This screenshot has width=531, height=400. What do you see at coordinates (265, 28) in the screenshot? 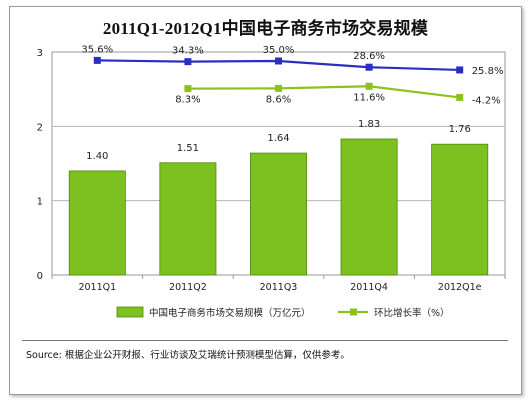
I see `chart-title: 2011Q1-2012Q1中国电子商务市场交易规模` at bounding box center [265, 28].